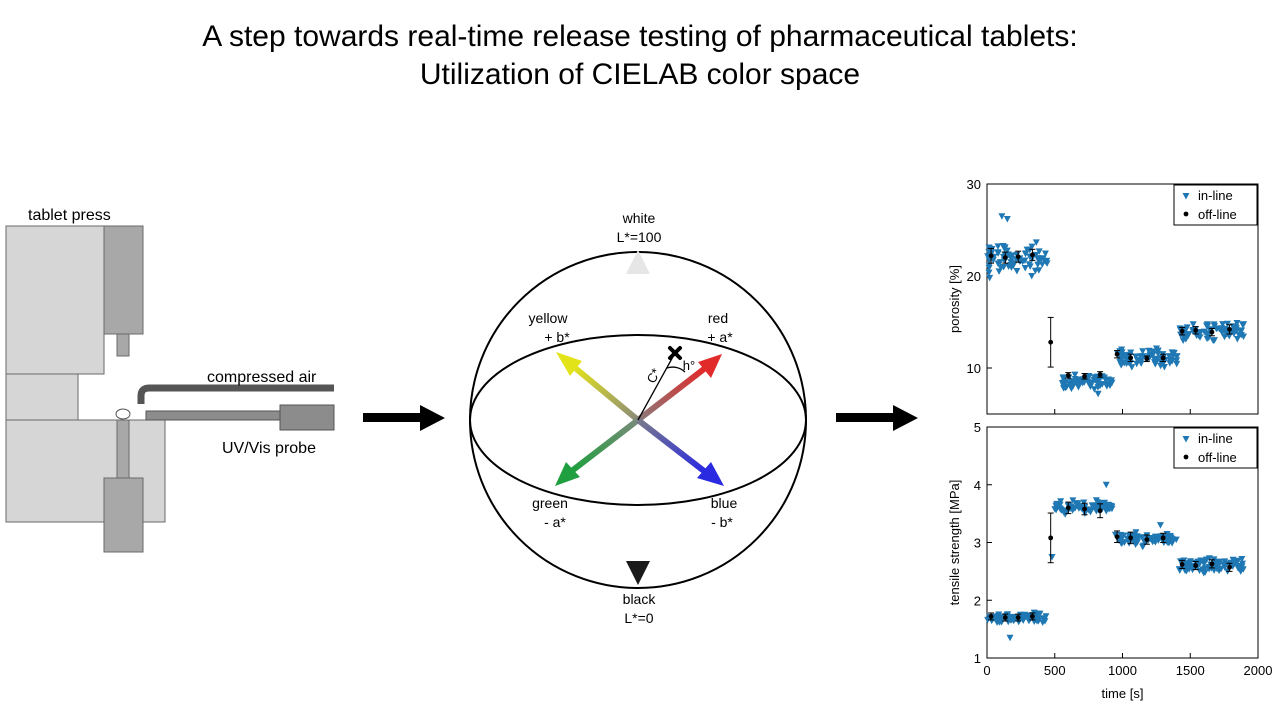  Describe the element at coordinates (718, 318) in the screenshot. I see `red-label: red` at that location.